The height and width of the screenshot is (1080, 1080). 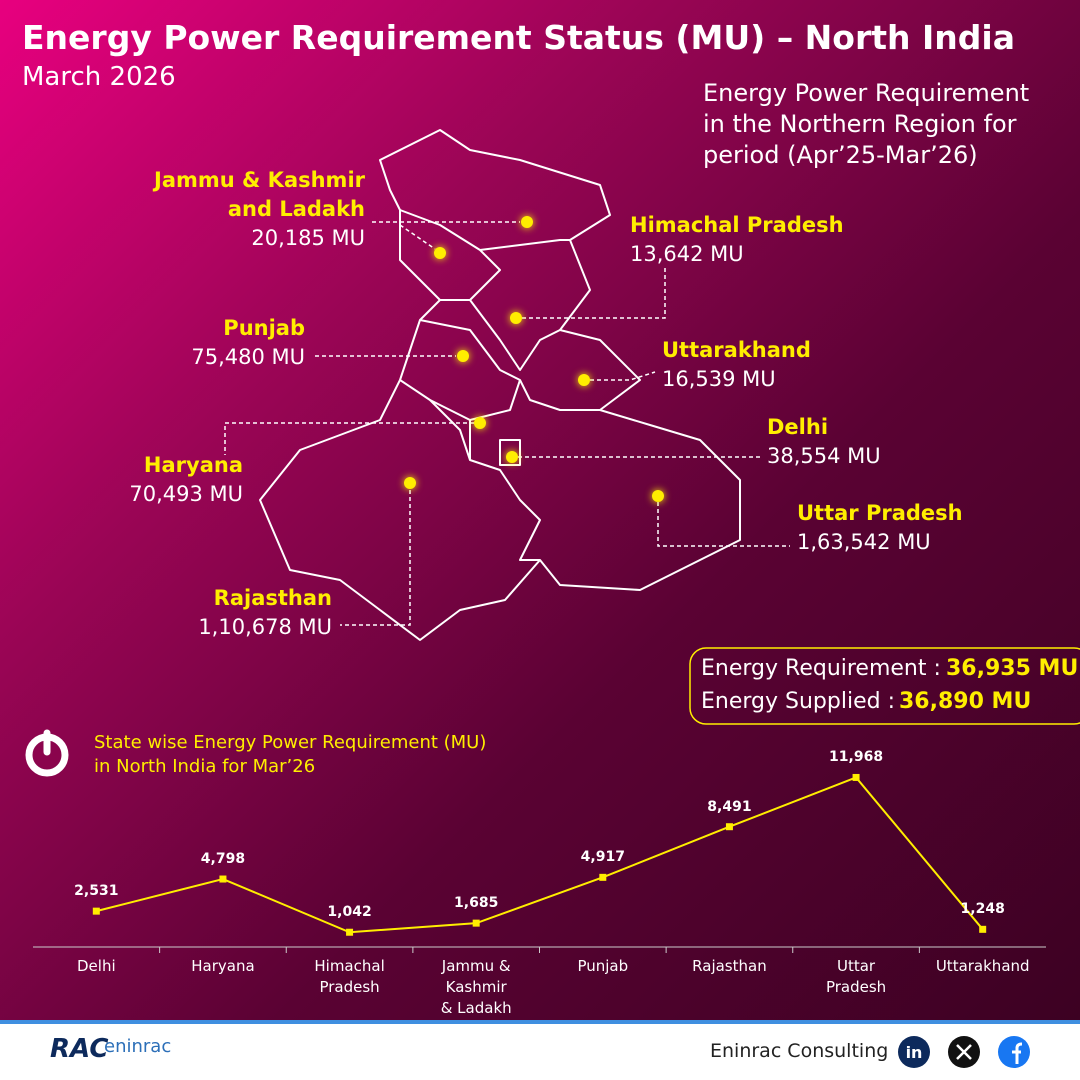 I want to click on state-label: Rajasthan 1,10,678 MU, so click(x=265, y=613).